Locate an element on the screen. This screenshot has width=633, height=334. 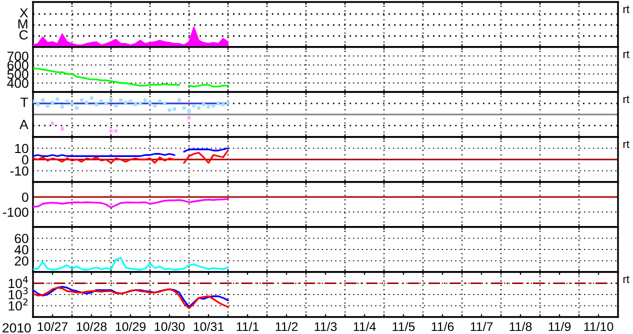
y-tick-label: 60 is located at coordinates (21, 239).